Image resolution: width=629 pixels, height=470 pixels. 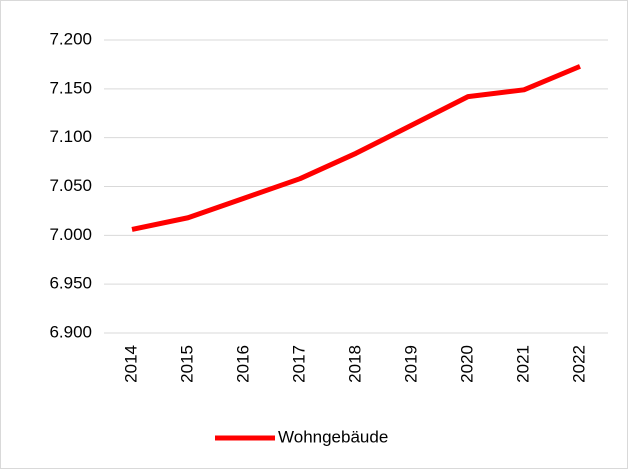 What do you see at coordinates (70, 87) in the screenshot?
I see `y-tick-label: 7.150` at bounding box center [70, 87].